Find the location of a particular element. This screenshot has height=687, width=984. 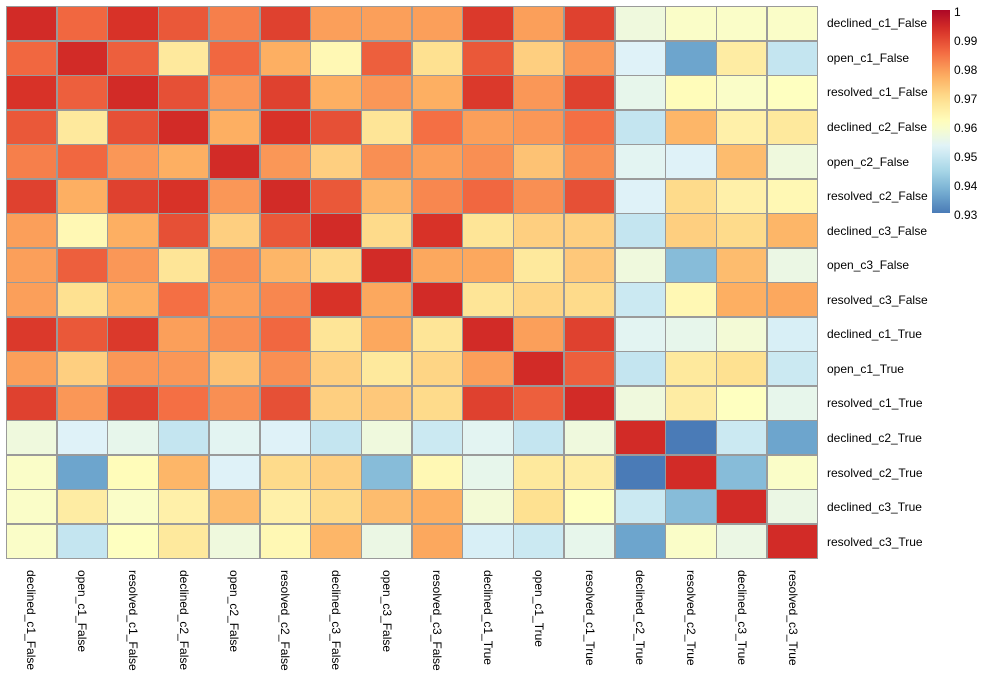

colorbar-tick-label: 0.94 is located at coordinates (966, 186).